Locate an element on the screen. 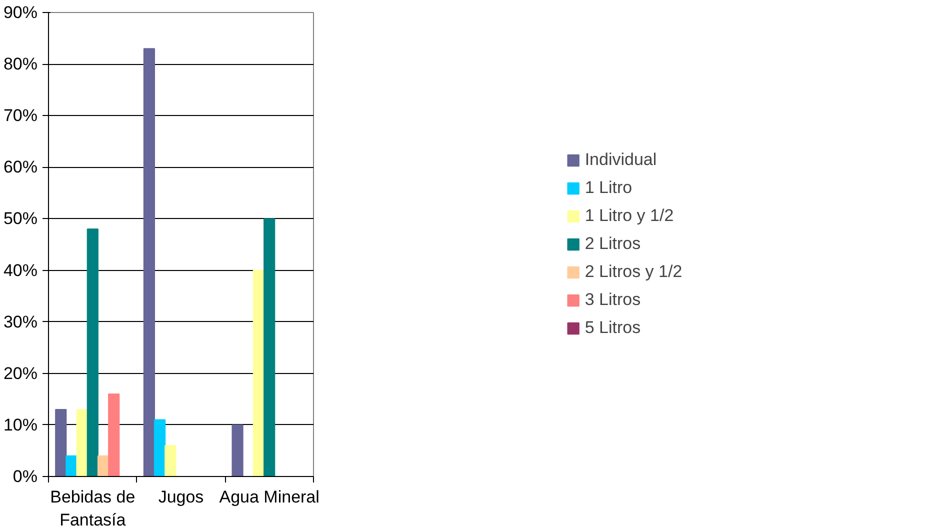 The image size is (935, 532). y-tick-label: 50% is located at coordinates (20, 218).